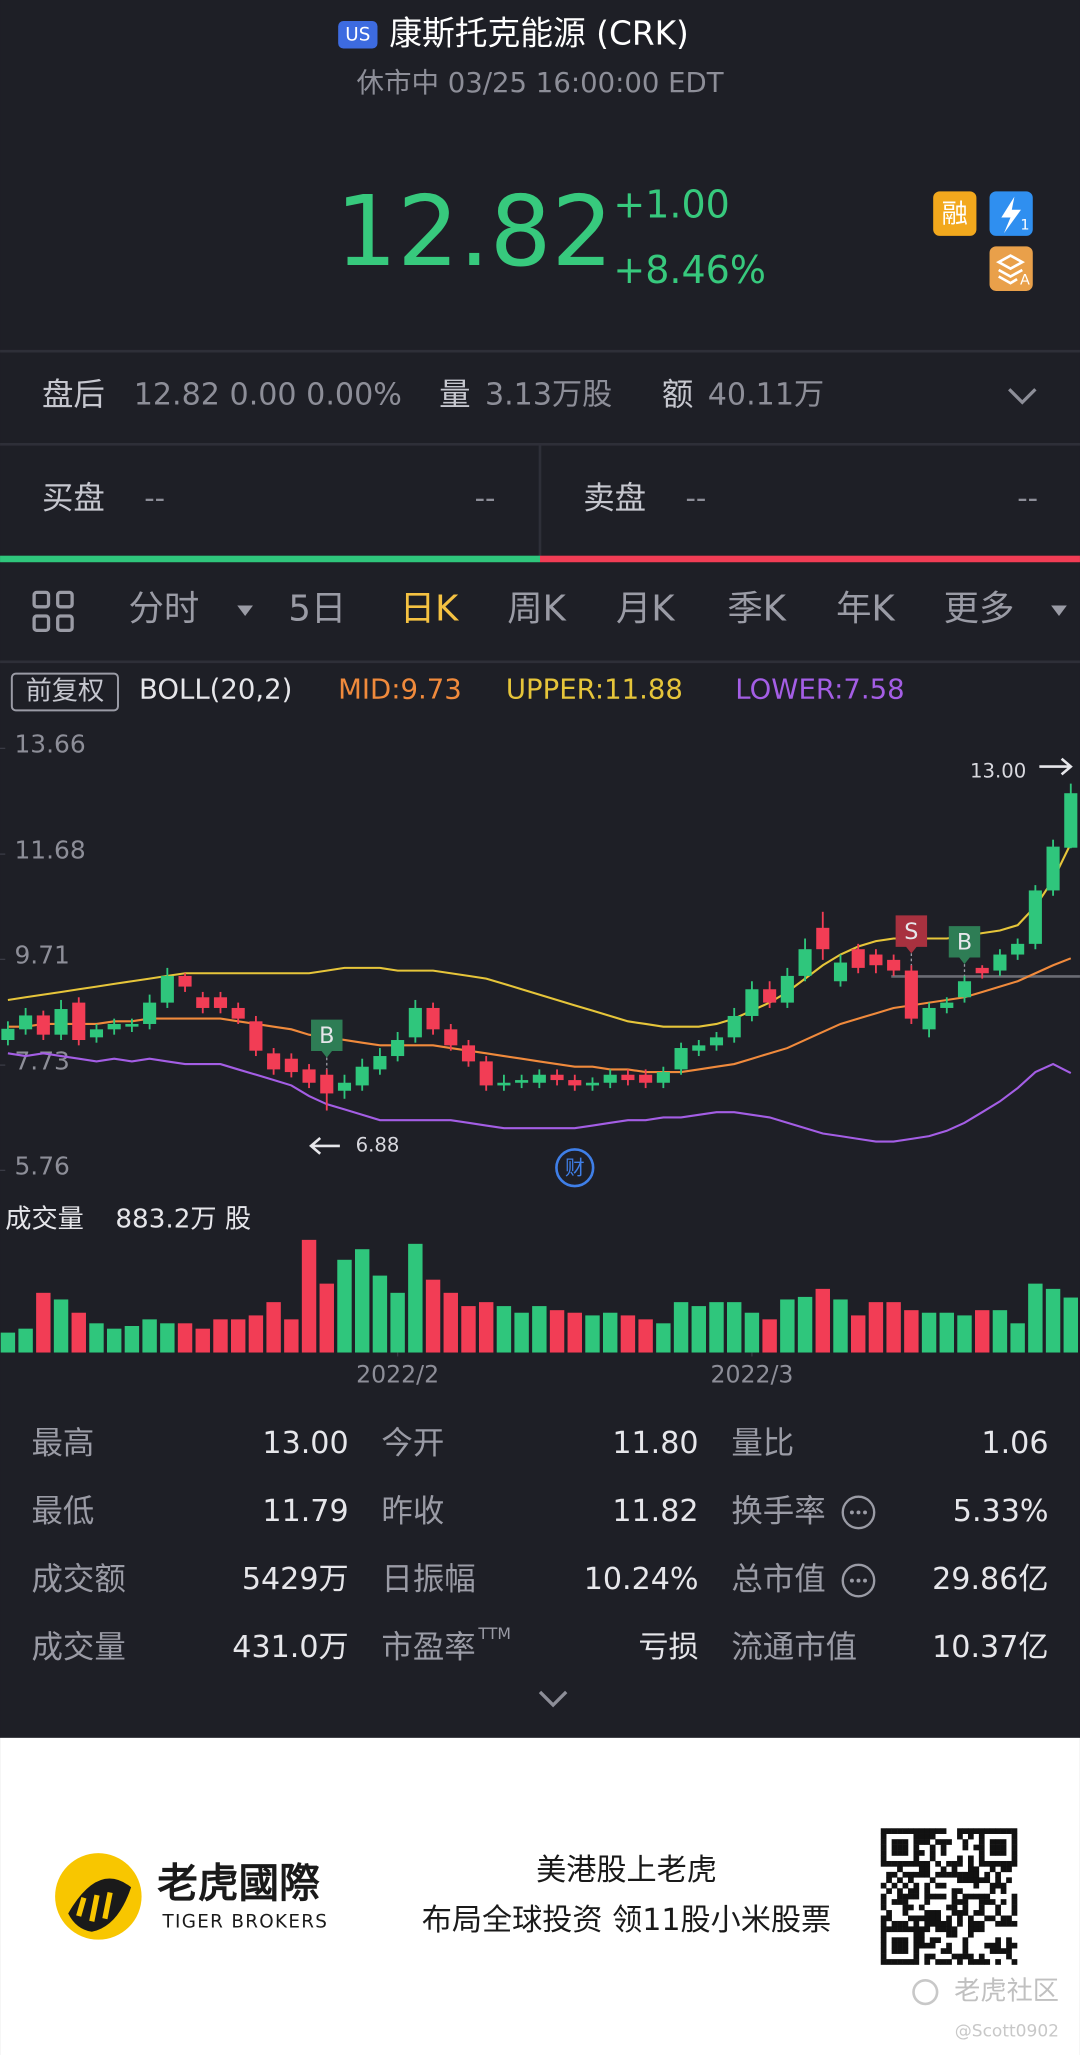  I want to click on band-line, so click(539, 1015).